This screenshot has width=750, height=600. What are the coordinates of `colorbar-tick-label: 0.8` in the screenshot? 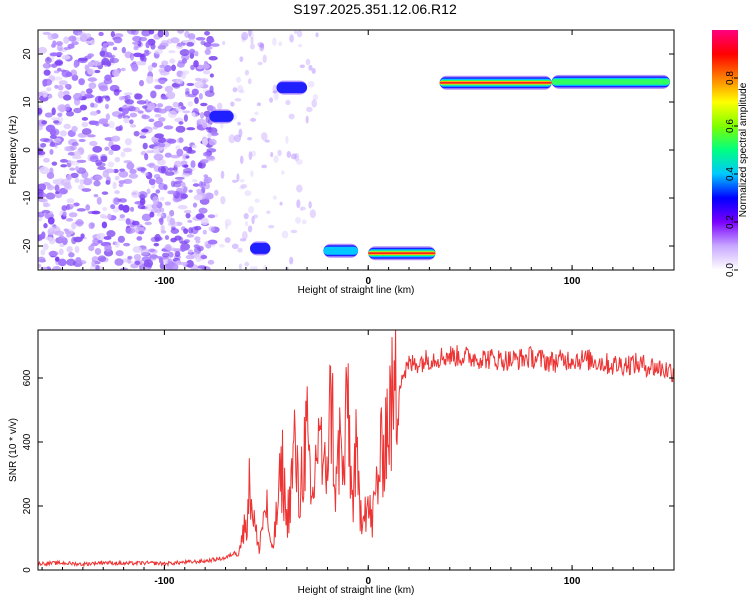 It's located at (730, 78).